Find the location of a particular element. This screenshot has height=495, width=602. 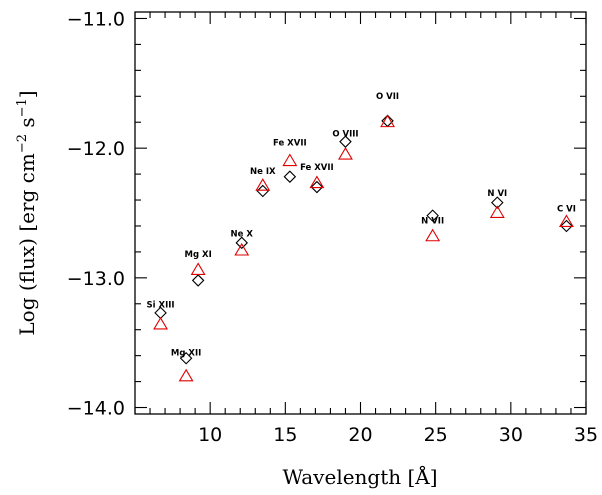

line-label: N VII is located at coordinates (432, 221).